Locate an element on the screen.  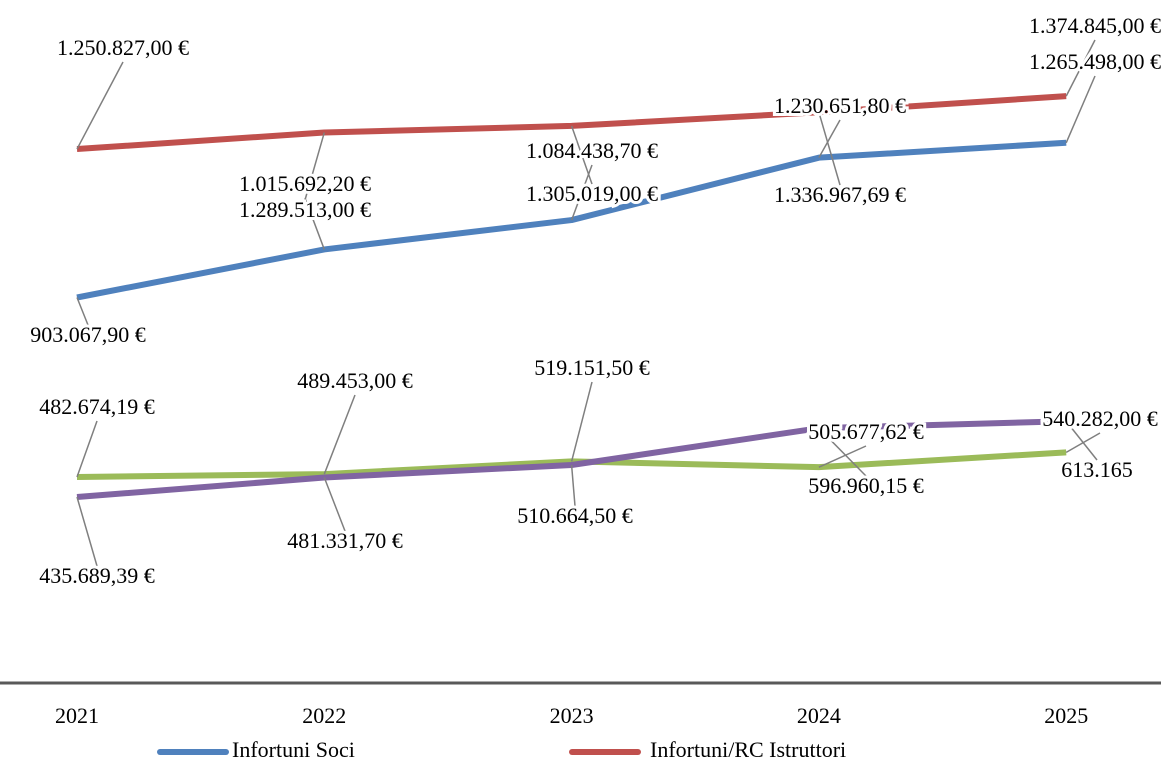
data-label: 1.305.019,00 € is located at coordinates (592, 193).